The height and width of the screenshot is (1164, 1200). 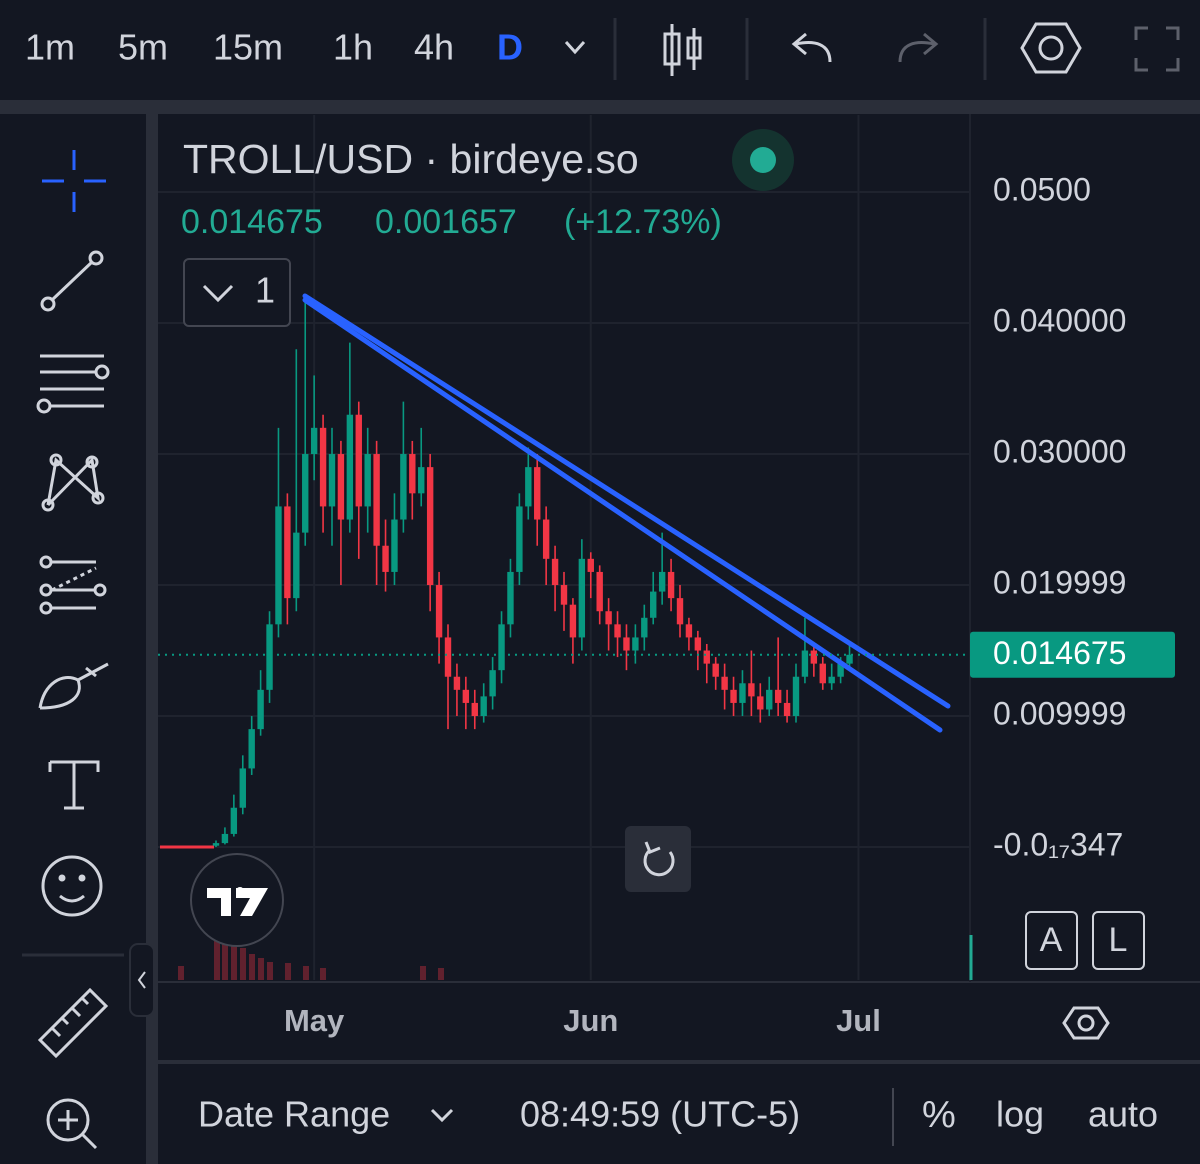 I want to click on status-dot, so click(x=763, y=160).